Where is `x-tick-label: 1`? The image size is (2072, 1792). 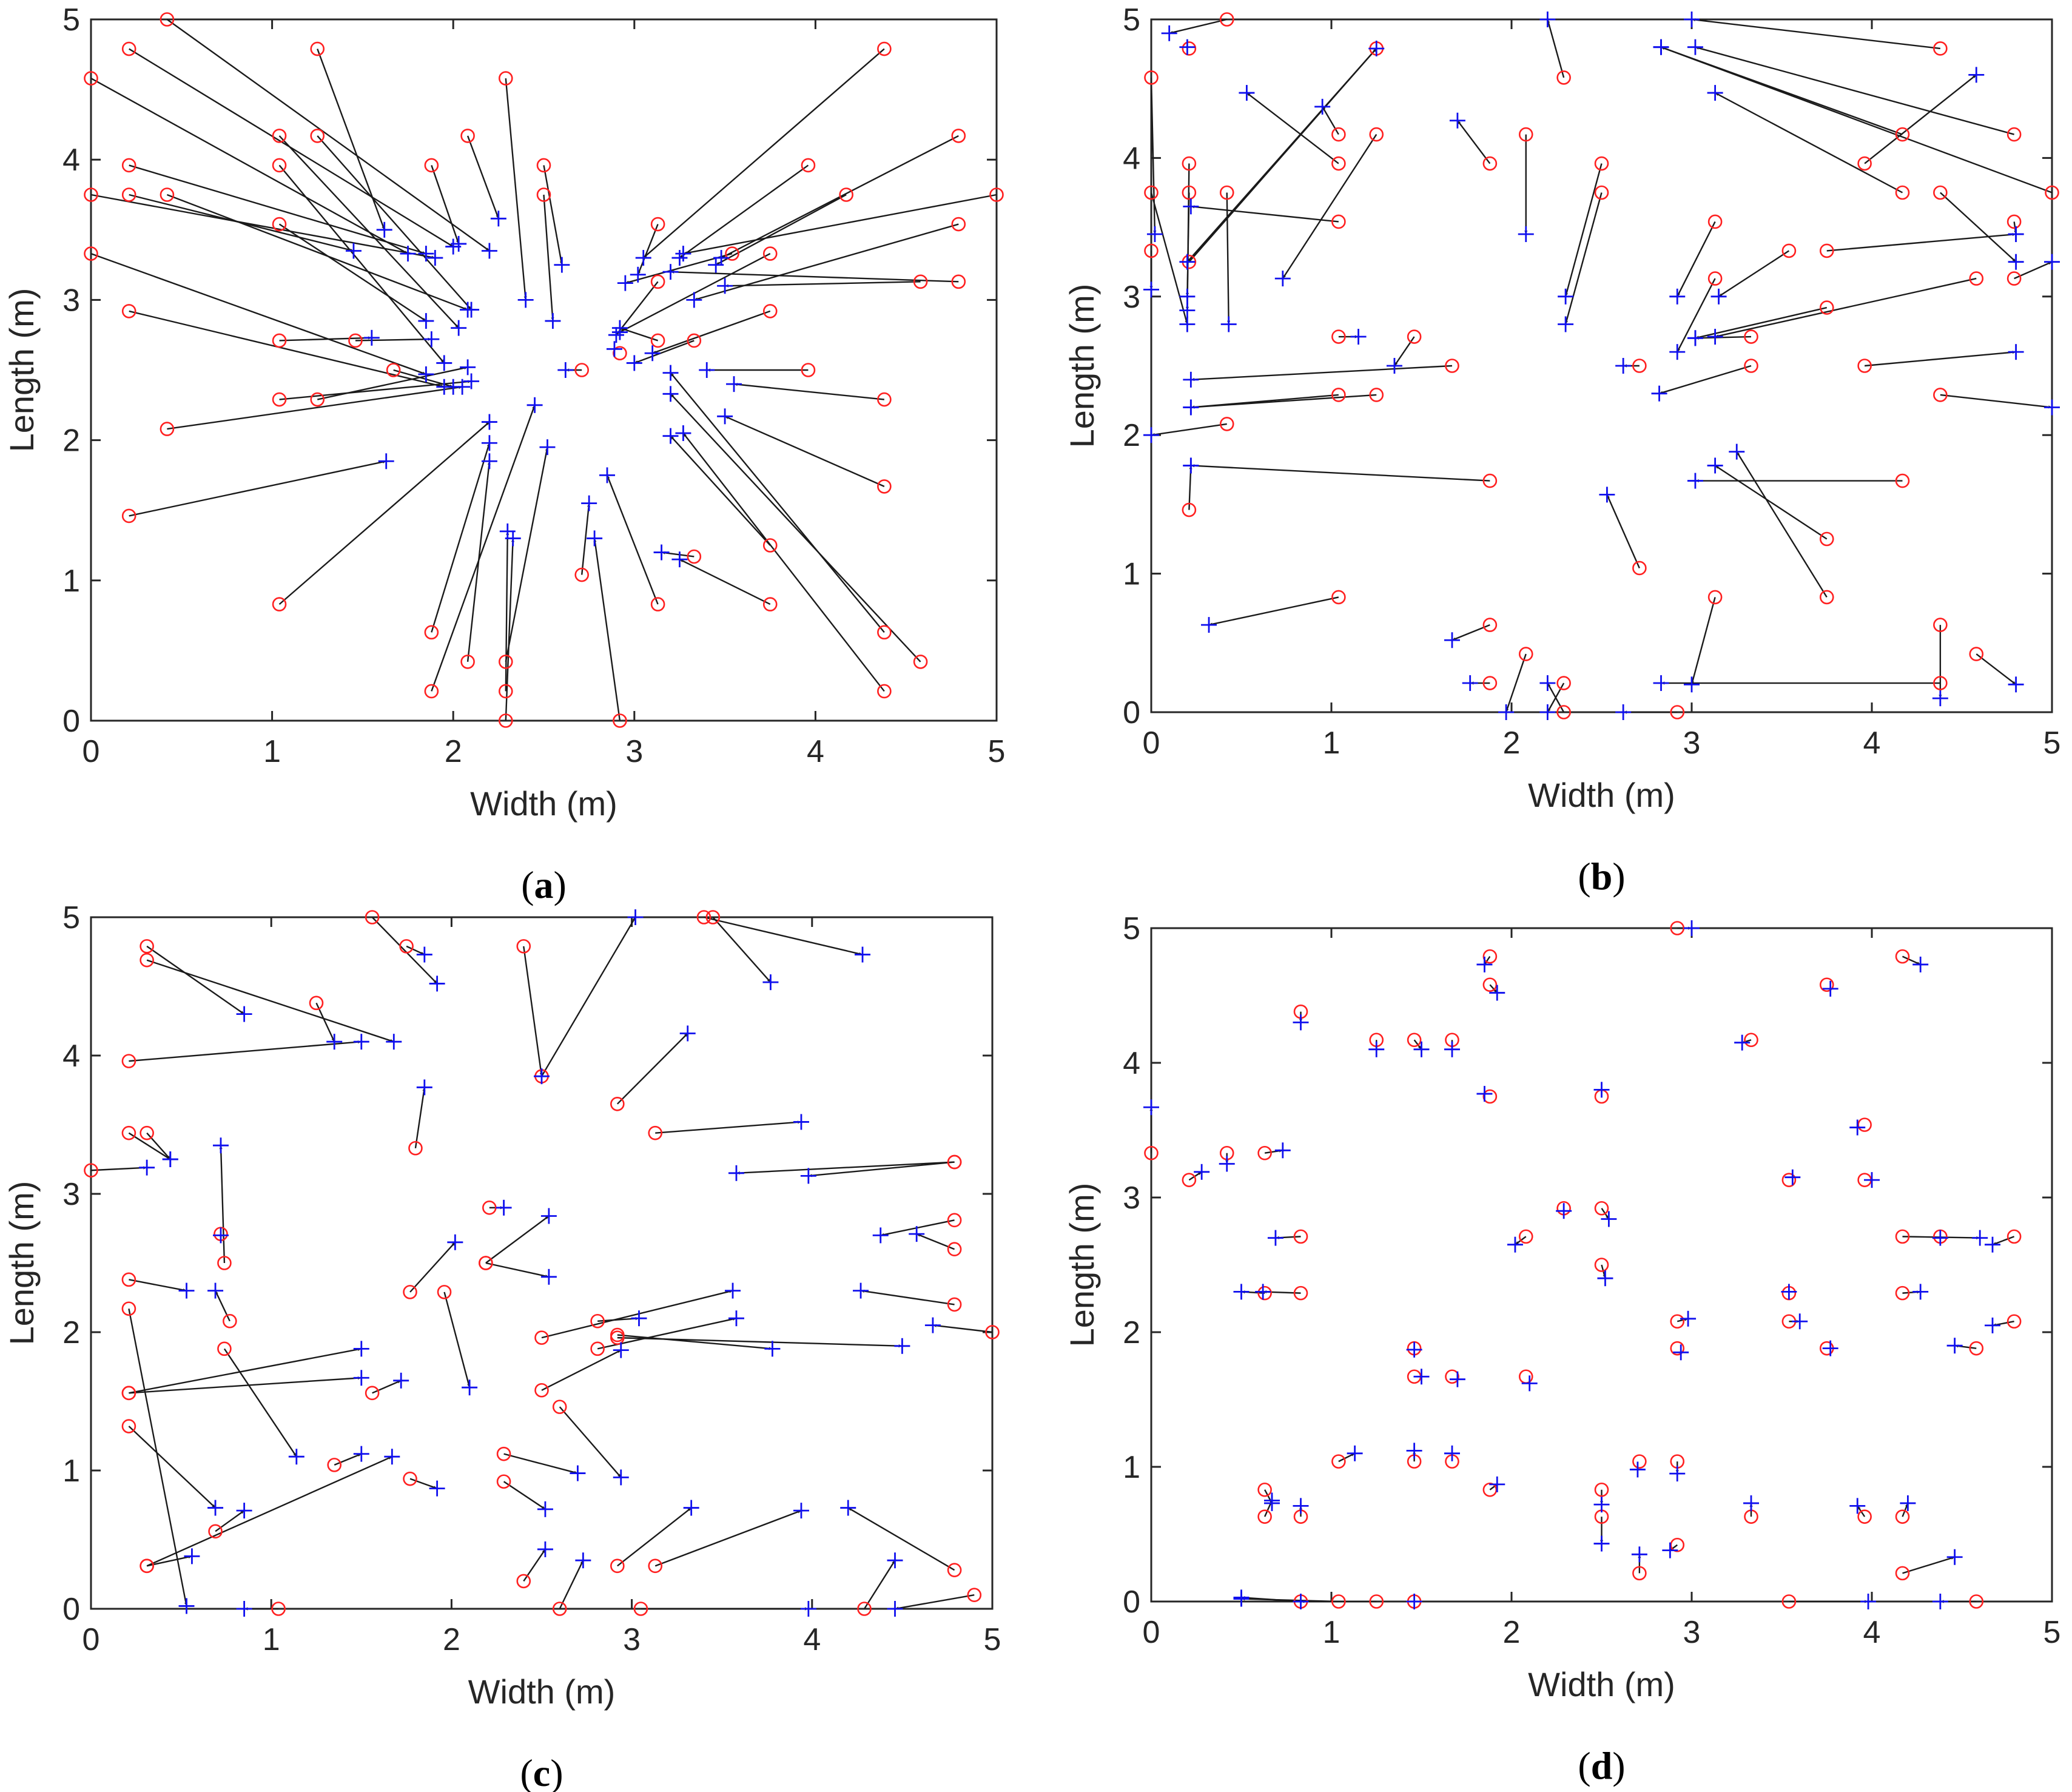 x-tick-label: 1 is located at coordinates (272, 752).